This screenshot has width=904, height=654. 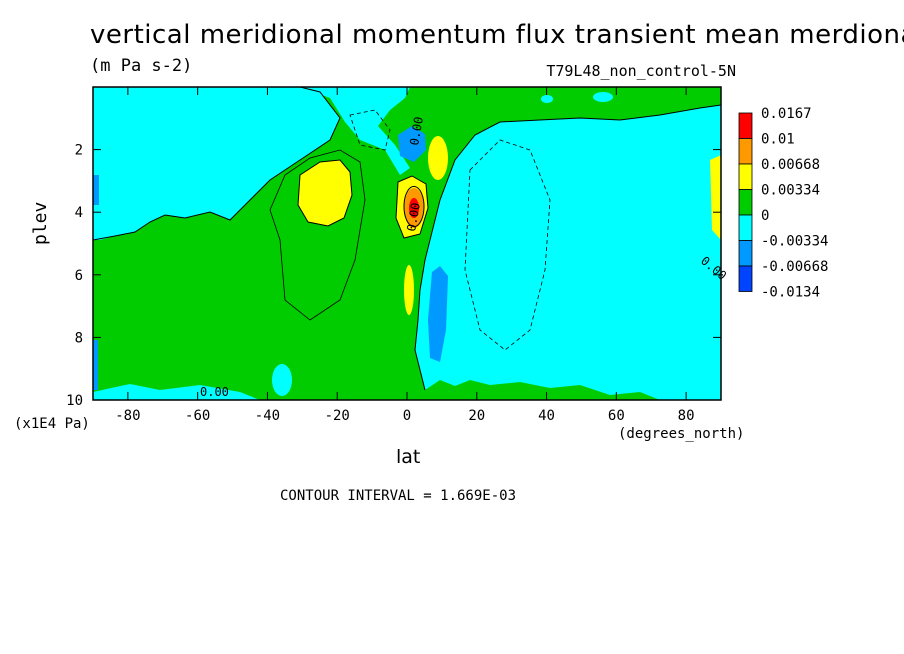 What do you see at coordinates (74, 401) in the screenshot?
I see `y-tick-label: 10` at bounding box center [74, 401].